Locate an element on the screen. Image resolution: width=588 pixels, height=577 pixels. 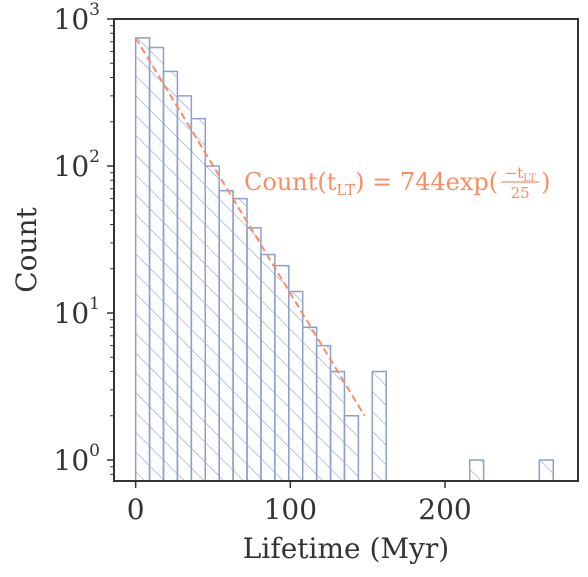
fit-label-subscript: LT is located at coordinates (345, 190).